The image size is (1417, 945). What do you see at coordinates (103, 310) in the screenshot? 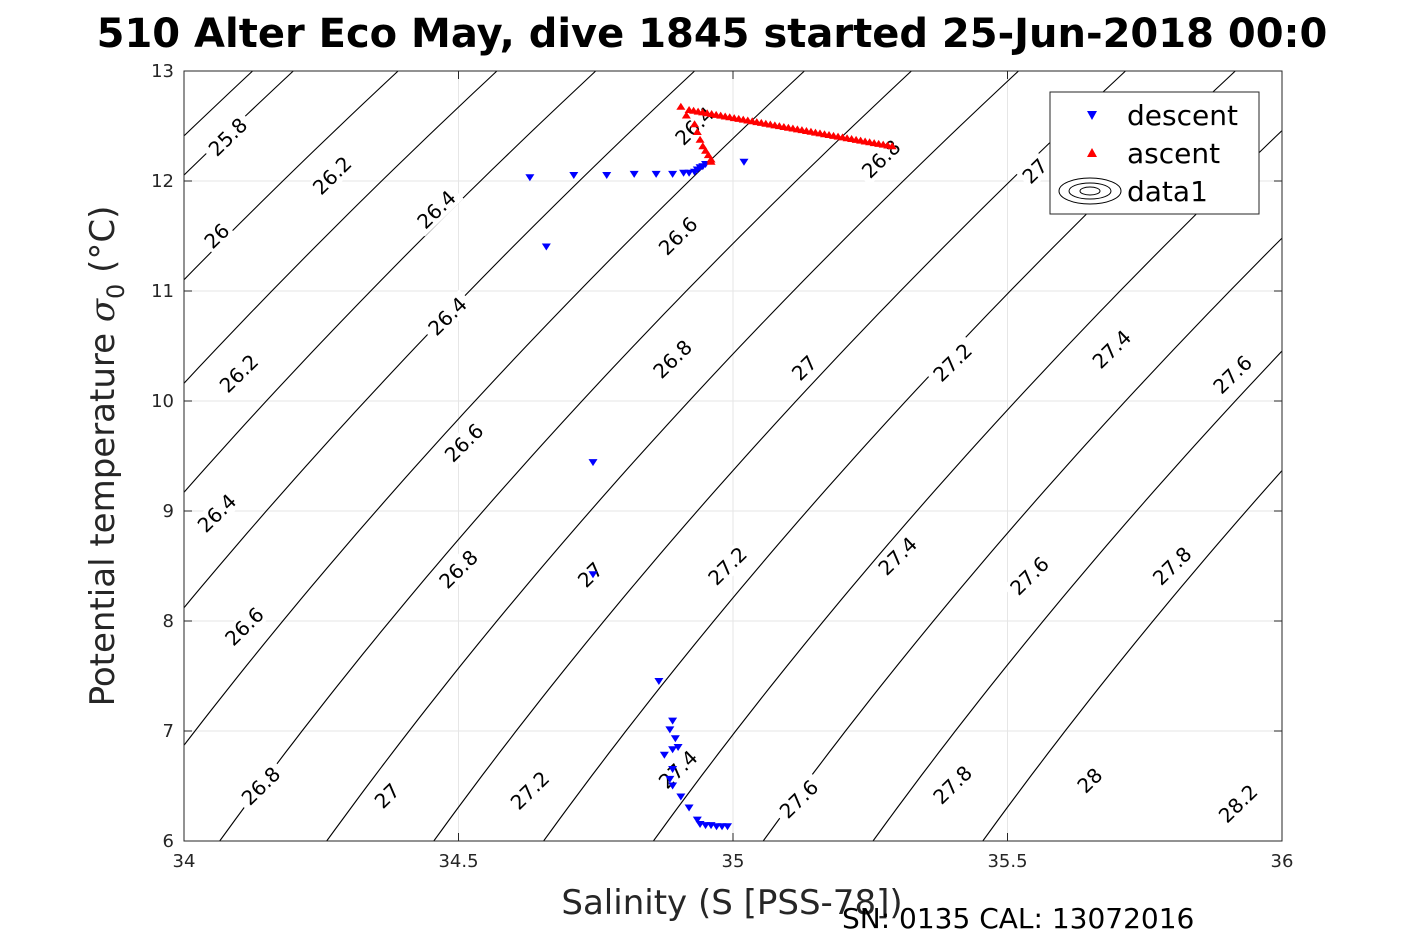
I see `y-axis-label-symbol: σ` at bounding box center [103, 310].